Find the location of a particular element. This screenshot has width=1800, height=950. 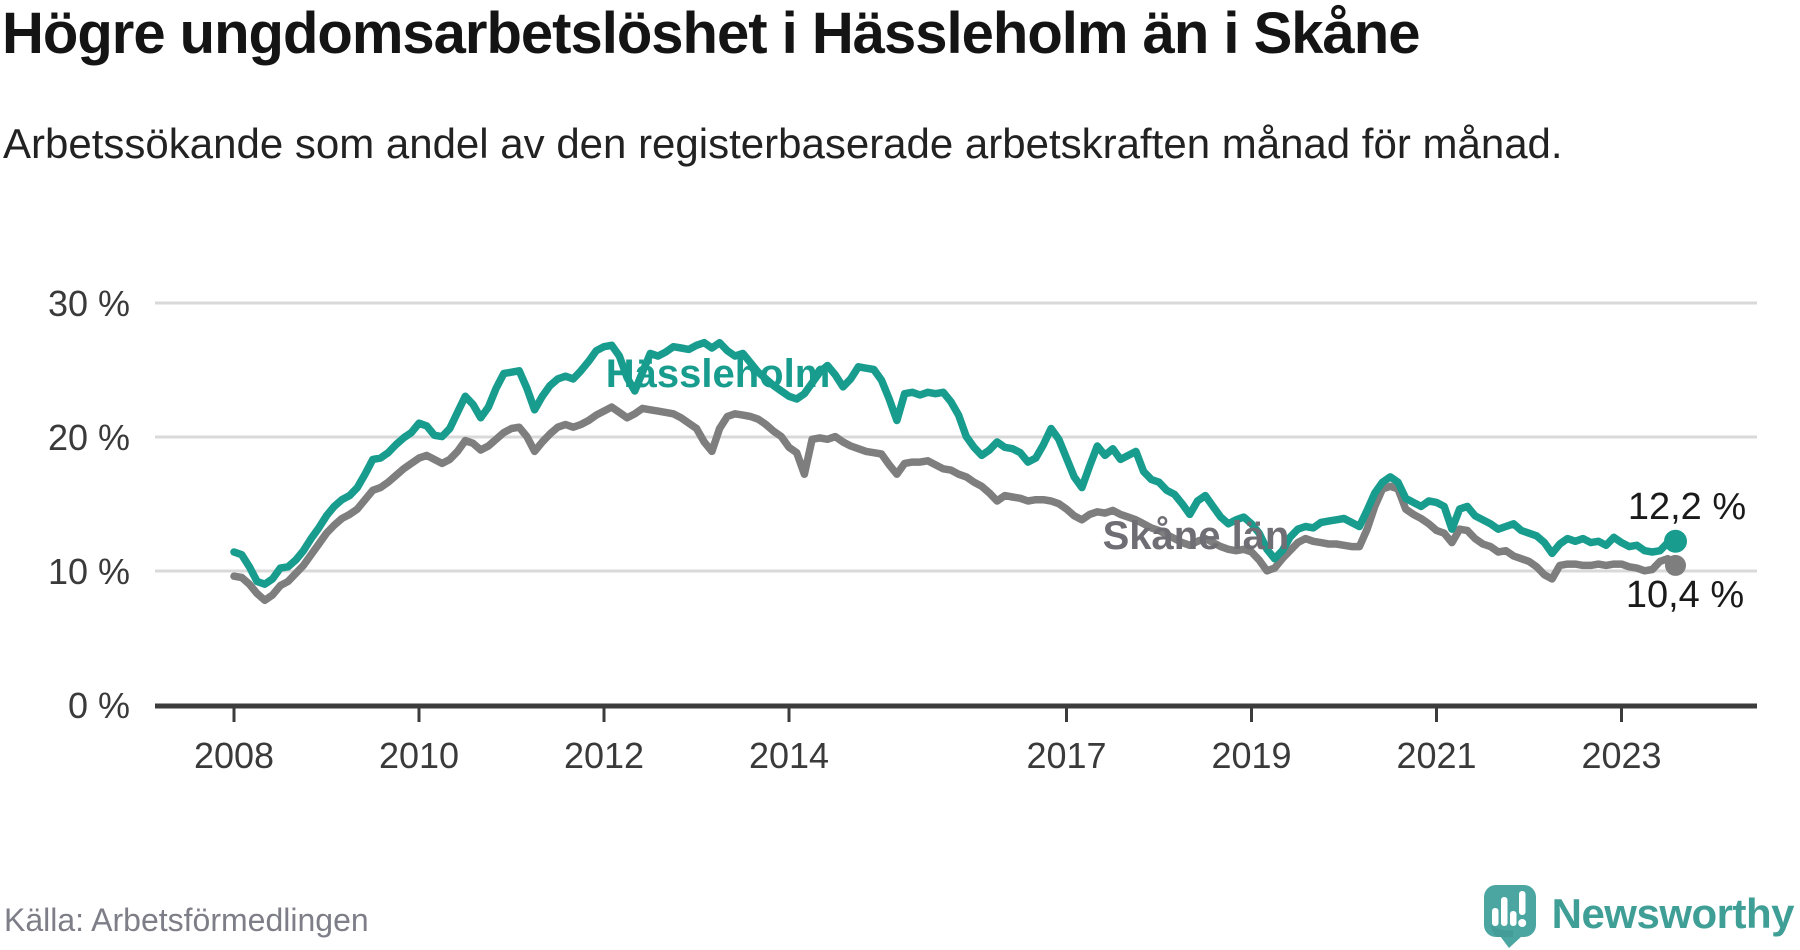

newsworthy-brand: Newsworthy is located at coordinates (1639, 914).